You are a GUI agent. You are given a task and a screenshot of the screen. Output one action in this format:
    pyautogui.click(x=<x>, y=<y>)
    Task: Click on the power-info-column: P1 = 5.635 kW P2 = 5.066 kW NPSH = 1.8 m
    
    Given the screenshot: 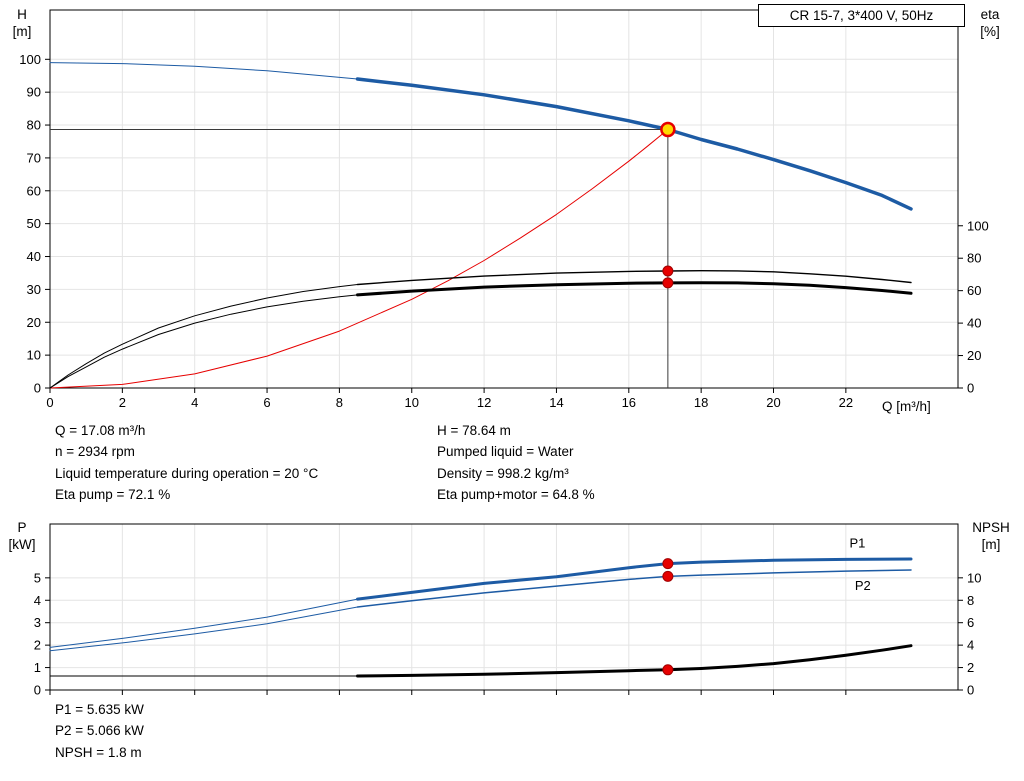 What is the action you would take?
    pyautogui.click(x=99, y=731)
    